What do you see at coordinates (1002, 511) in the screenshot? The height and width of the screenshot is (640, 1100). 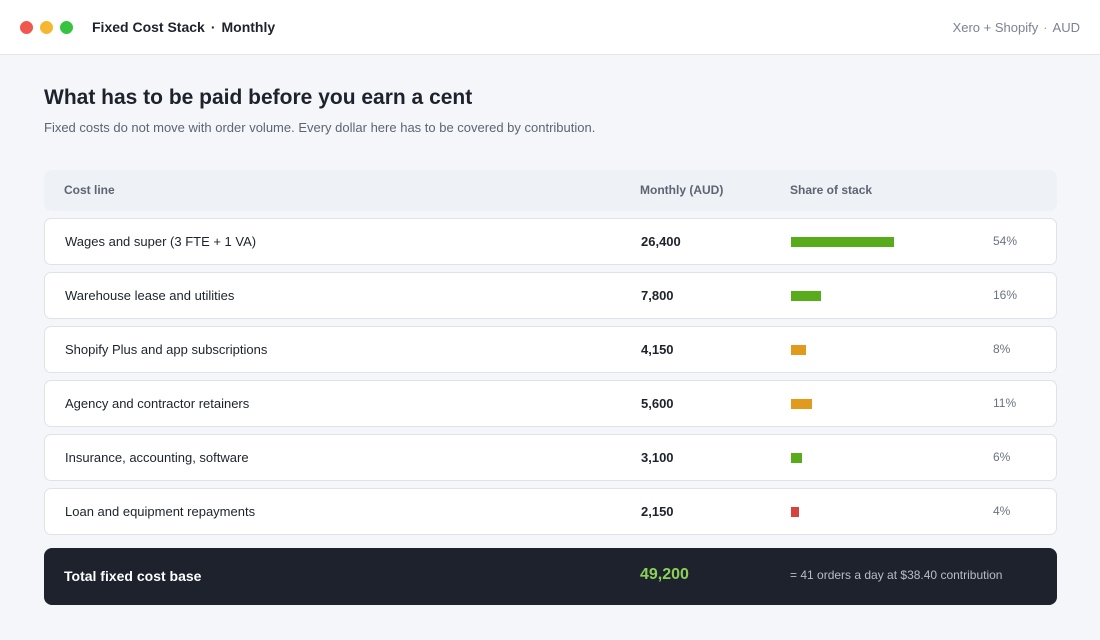 I see `share-percent: 4%` at bounding box center [1002, 511].